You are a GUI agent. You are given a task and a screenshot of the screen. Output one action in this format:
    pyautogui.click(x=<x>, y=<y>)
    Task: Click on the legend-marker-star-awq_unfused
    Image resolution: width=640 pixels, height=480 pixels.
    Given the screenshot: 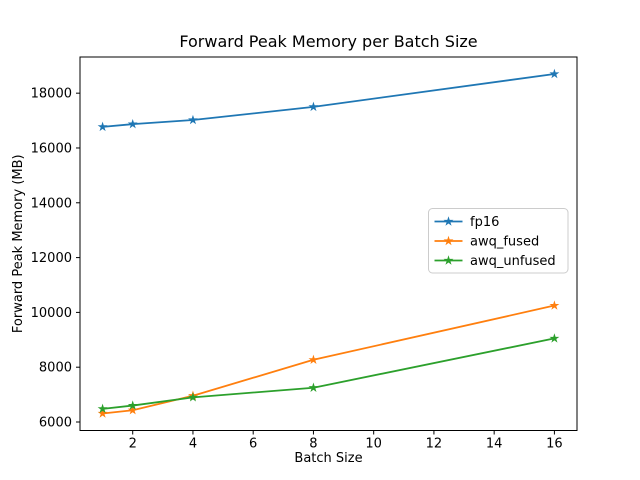 What is the action you would take?
    pyautogui.click(x=448, y=260)
    